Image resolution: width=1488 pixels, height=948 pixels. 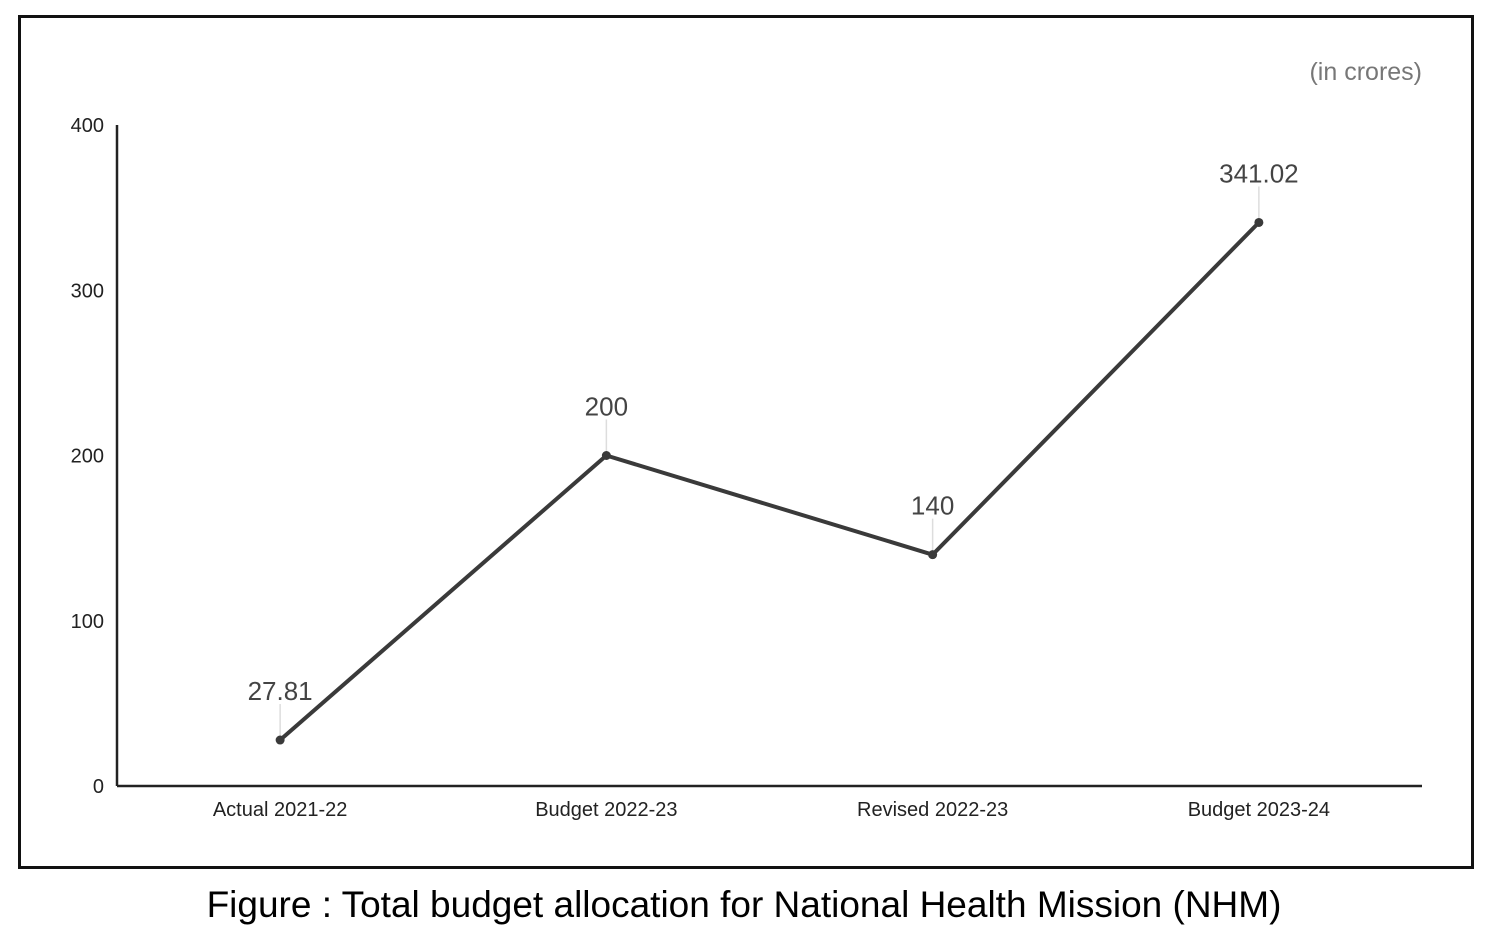 I want to click on y-tick-label: 300, so click(x=87, y=291).